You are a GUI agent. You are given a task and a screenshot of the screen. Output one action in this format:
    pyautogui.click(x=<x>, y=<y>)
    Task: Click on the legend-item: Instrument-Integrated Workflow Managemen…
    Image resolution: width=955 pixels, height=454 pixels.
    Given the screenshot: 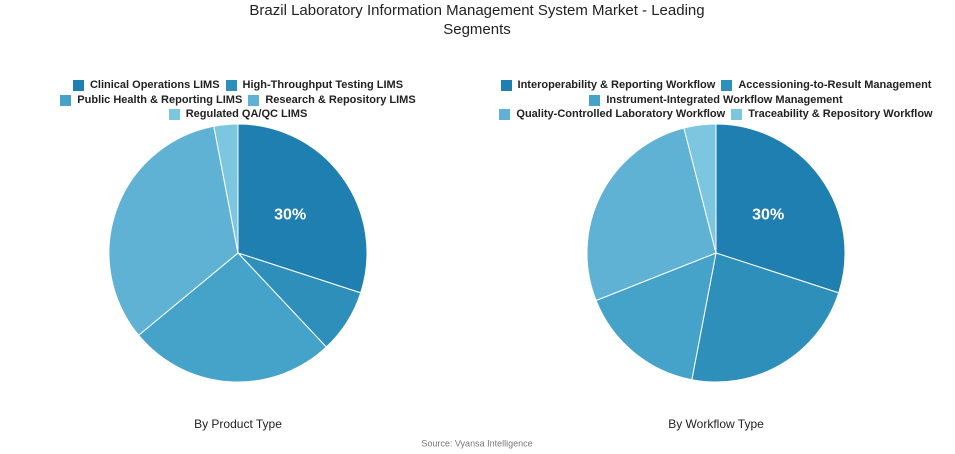 What is the action you would take?
    pyautogui.click(x=716, y=100)
    